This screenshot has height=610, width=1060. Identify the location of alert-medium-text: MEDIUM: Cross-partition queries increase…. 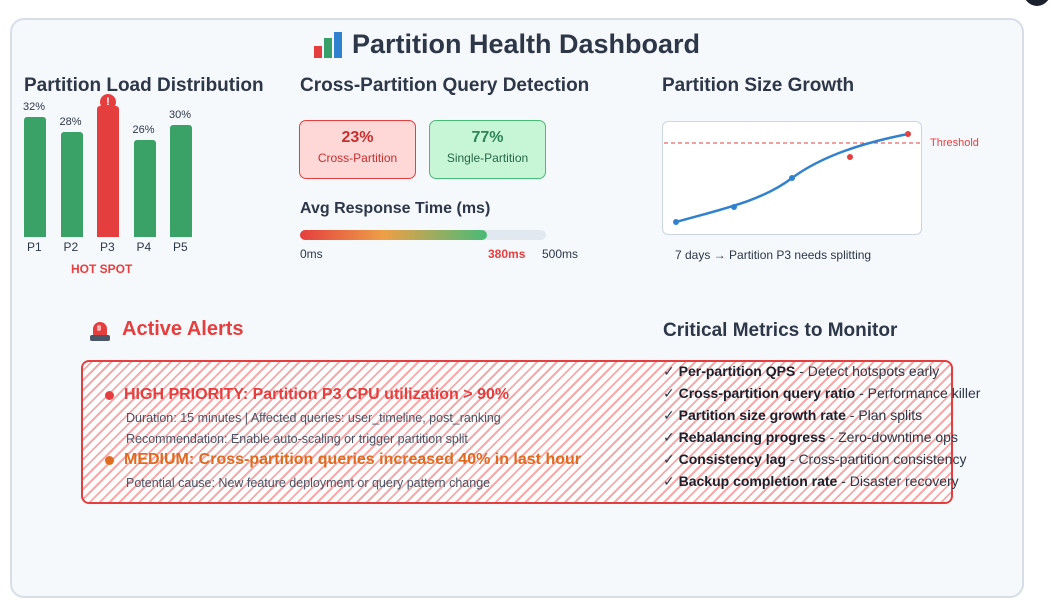
(352, 459).